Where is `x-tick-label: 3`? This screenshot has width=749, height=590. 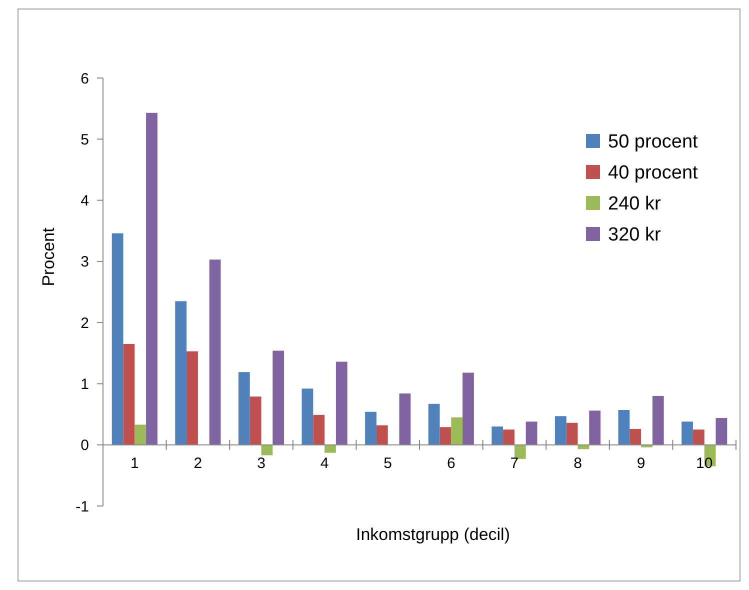 x-tick-label: 3 is located at coordinates (261, 463).